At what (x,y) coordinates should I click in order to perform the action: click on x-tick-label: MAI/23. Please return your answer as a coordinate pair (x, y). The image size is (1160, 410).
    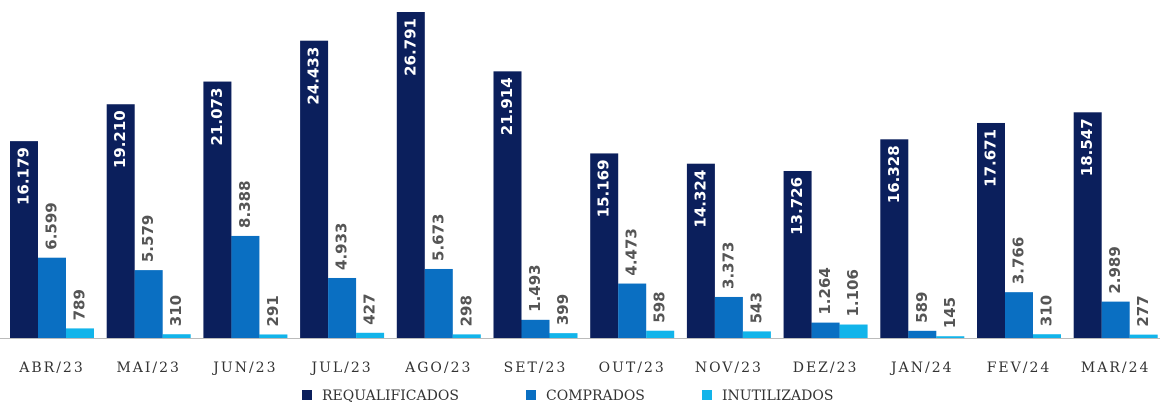
    Looking at the image, I should click on (148, 368).